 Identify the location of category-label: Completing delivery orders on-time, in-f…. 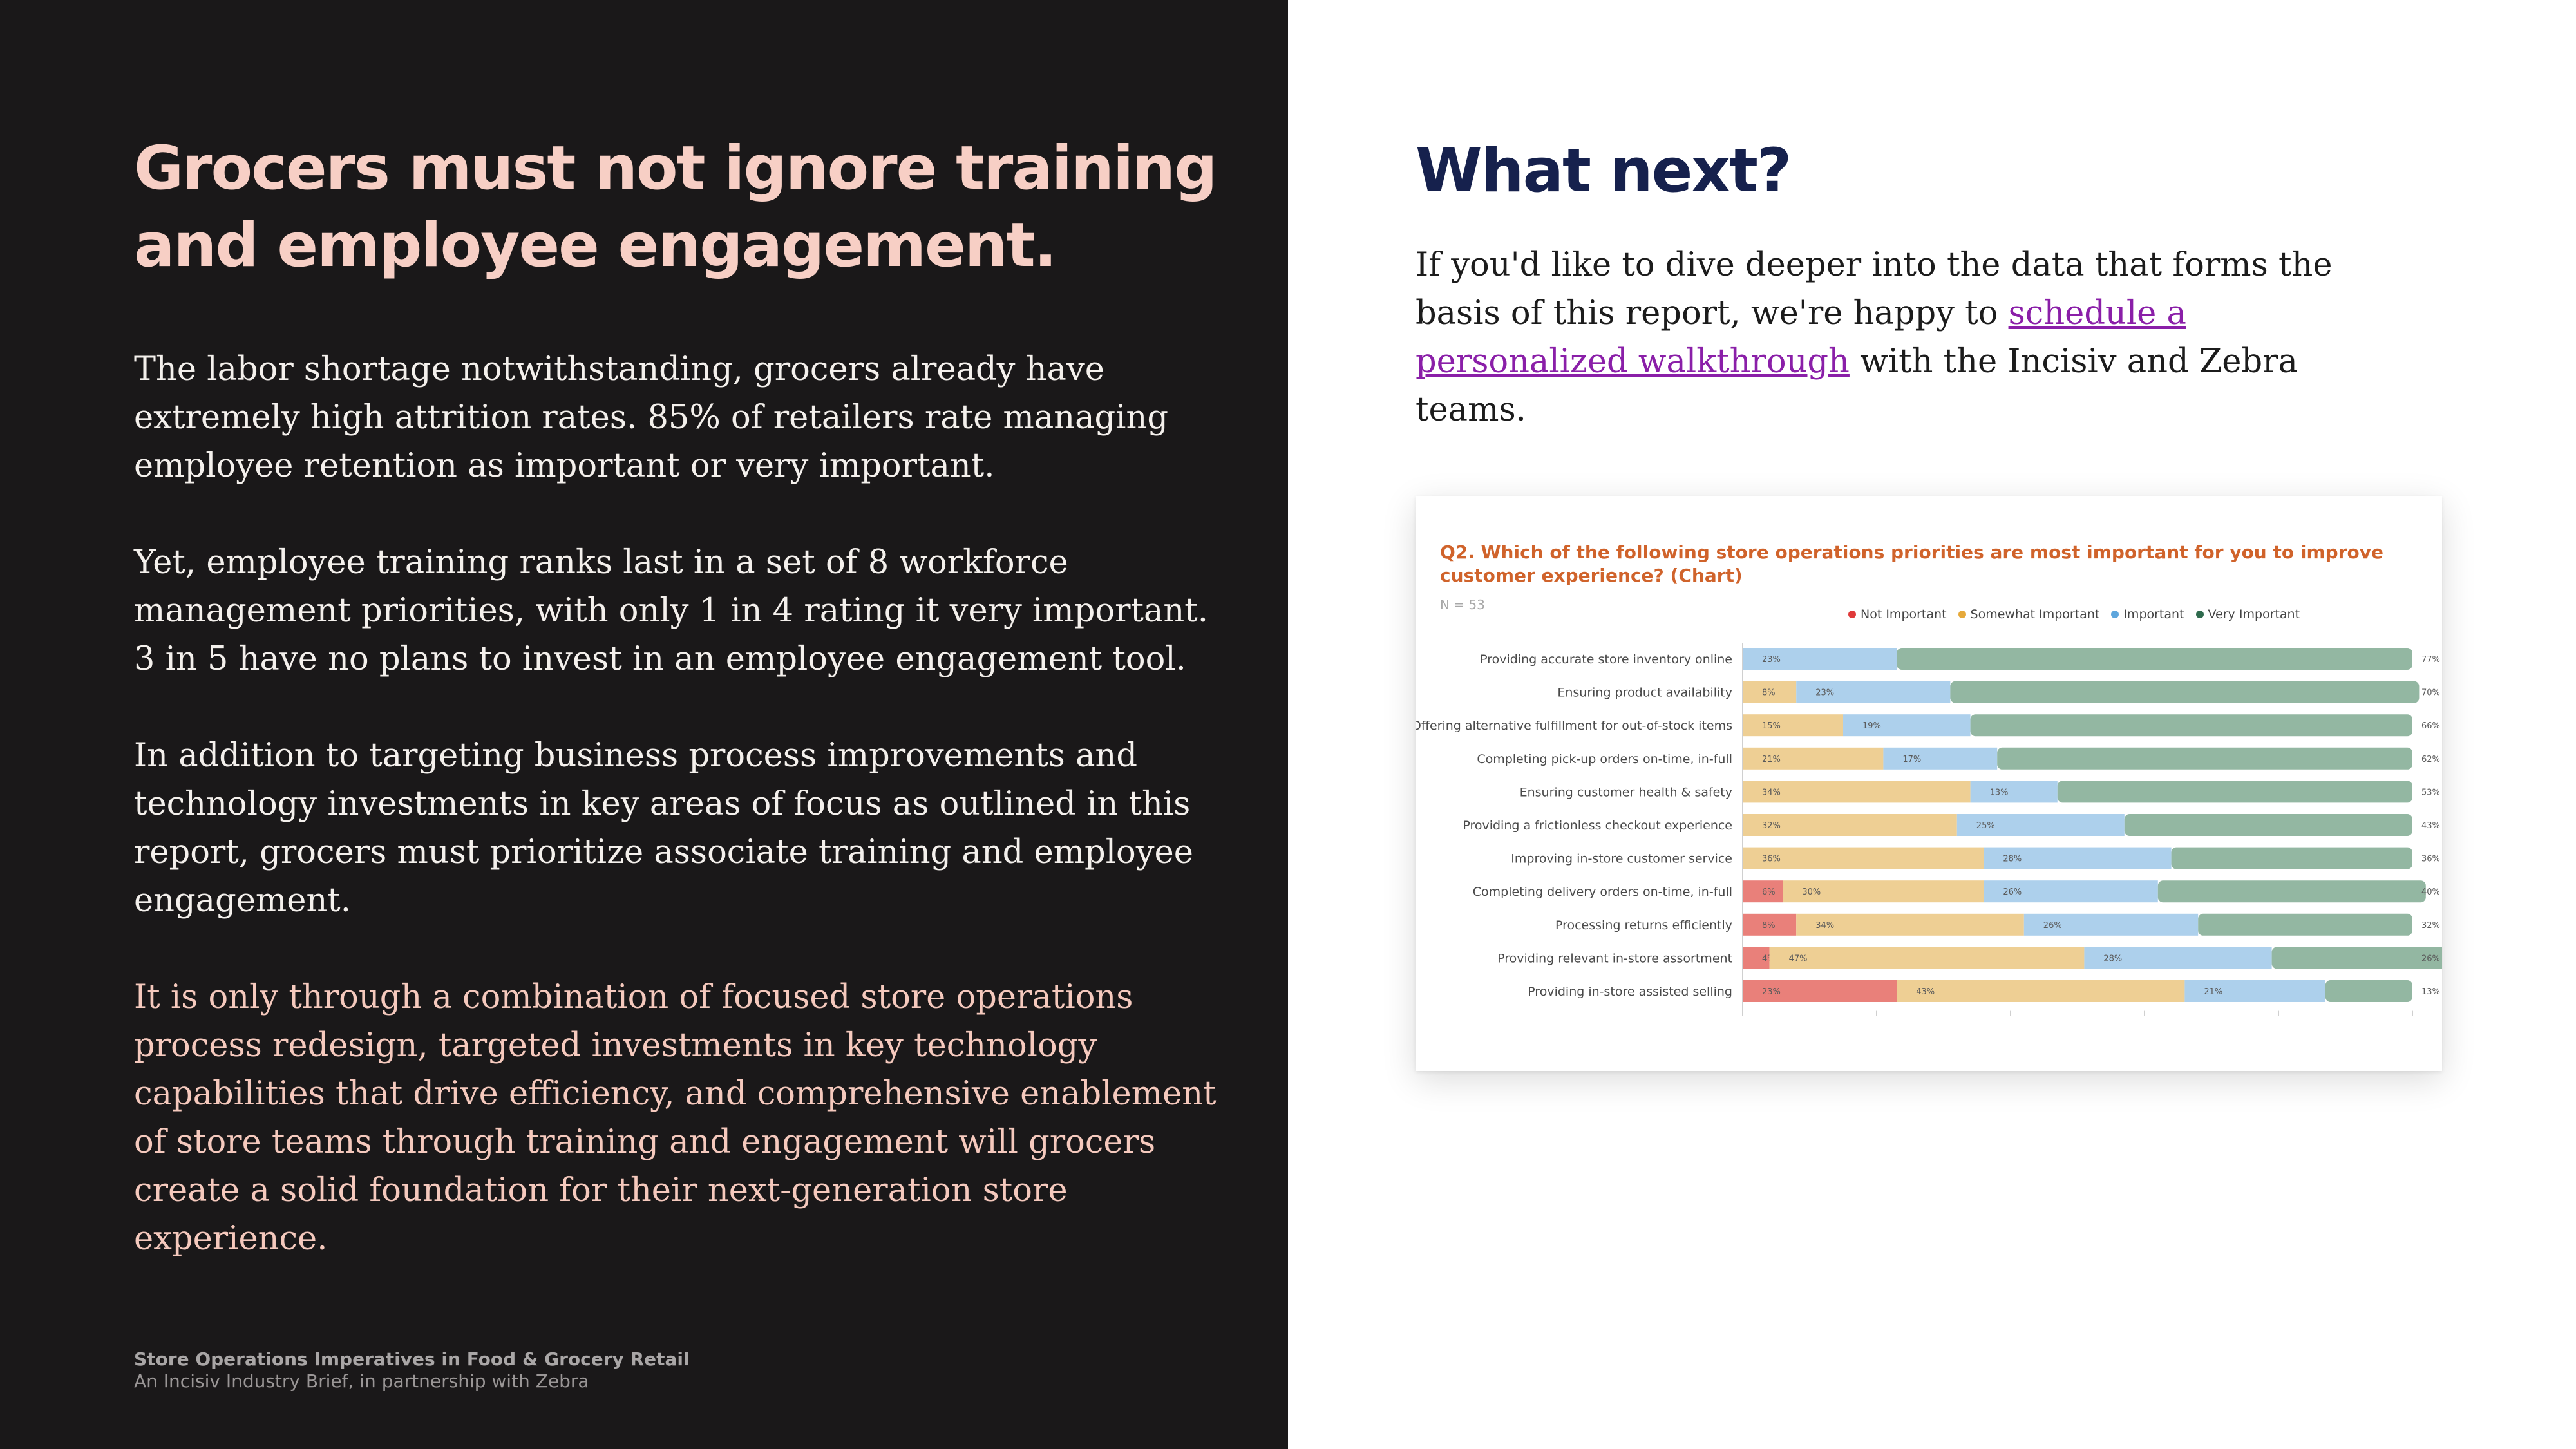
(1603, 892).